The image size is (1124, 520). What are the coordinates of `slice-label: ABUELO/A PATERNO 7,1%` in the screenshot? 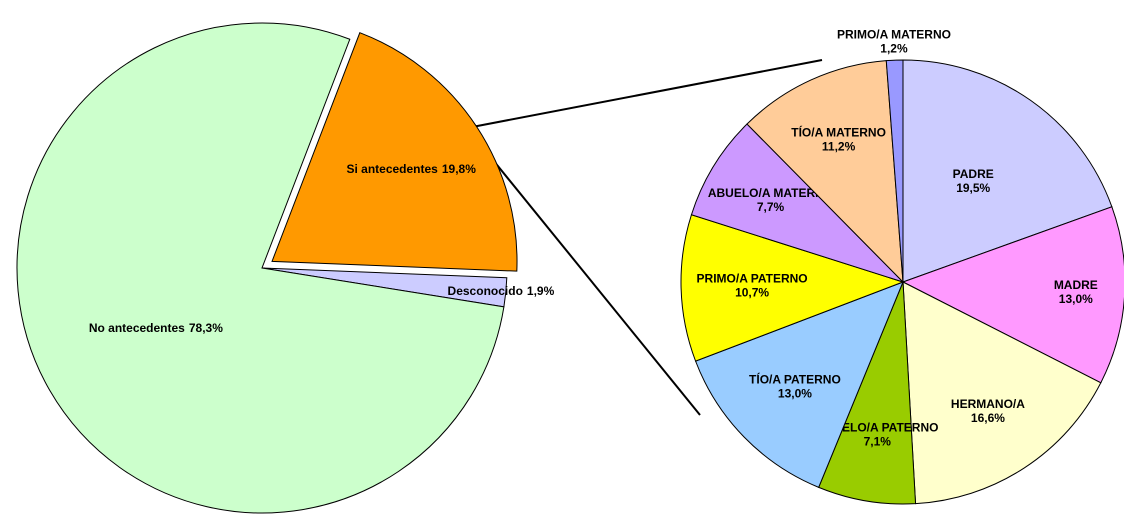 It's located at (877, 434).